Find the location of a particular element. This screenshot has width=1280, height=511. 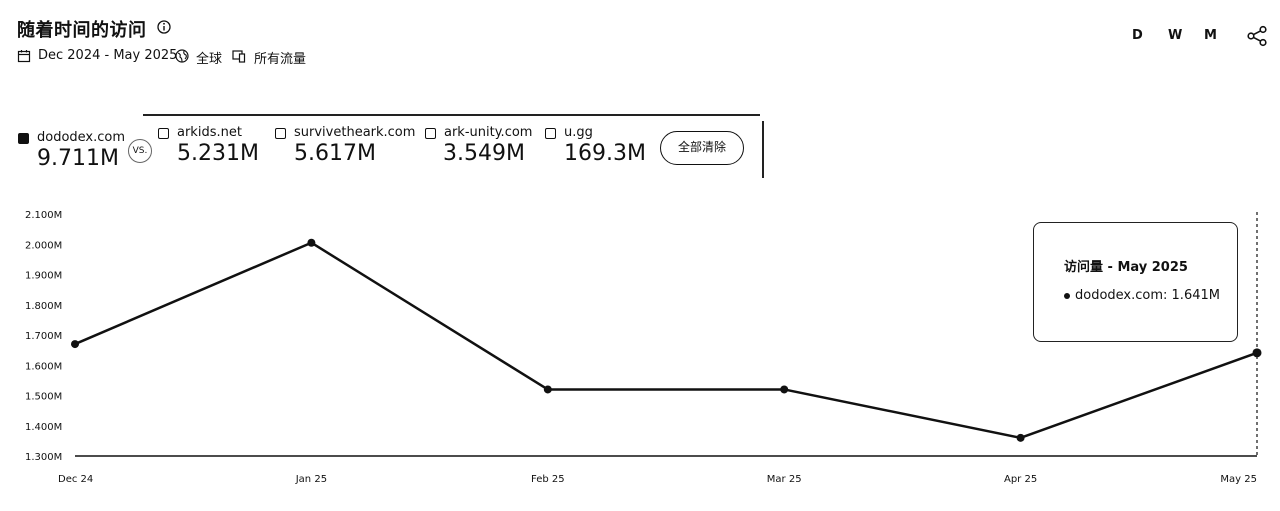

competitor-checkbox-ugg is located at coordinates (550, 133).